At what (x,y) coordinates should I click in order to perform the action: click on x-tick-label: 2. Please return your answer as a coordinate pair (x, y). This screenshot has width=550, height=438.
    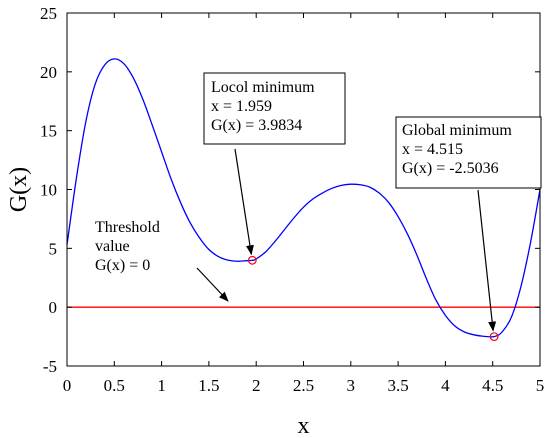
    Looking at the image, I should click on (256, 385).